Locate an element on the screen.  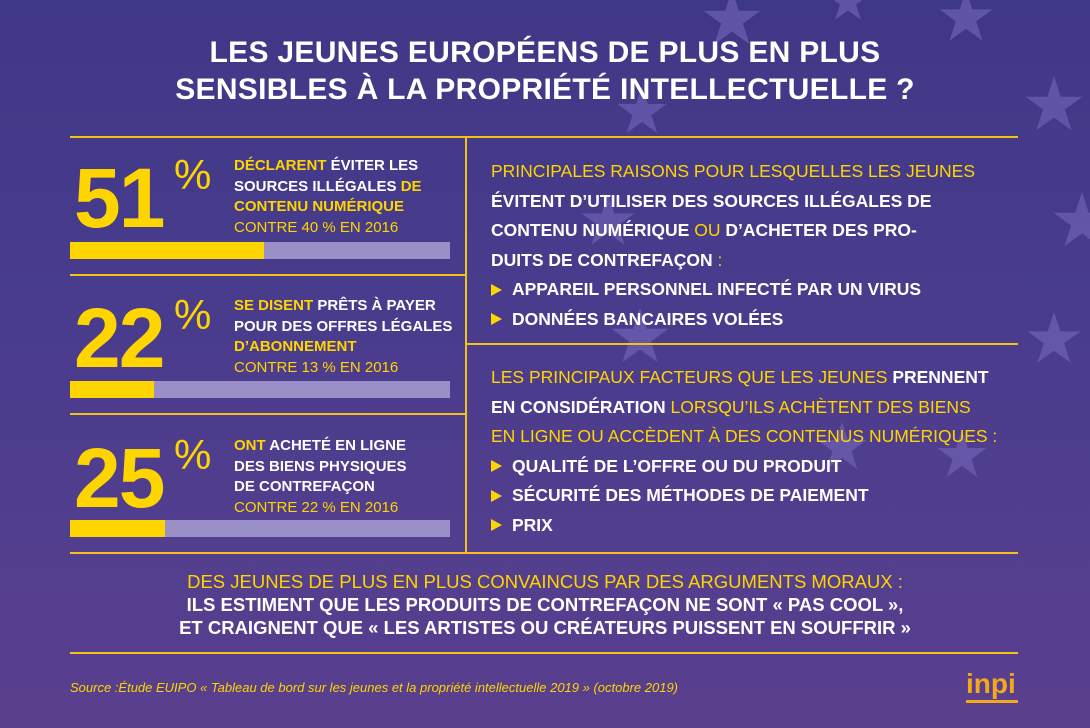
stat-comparison: CONTRE 22 % EN 2016 is located at coordinates (348, 508).